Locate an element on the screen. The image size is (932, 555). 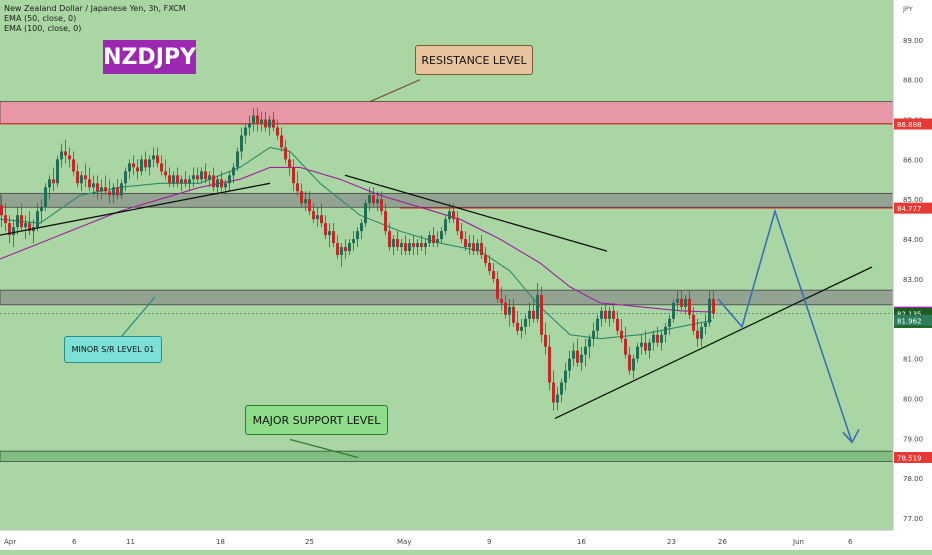
early-support-trendline is located at coordinates (135, 209).